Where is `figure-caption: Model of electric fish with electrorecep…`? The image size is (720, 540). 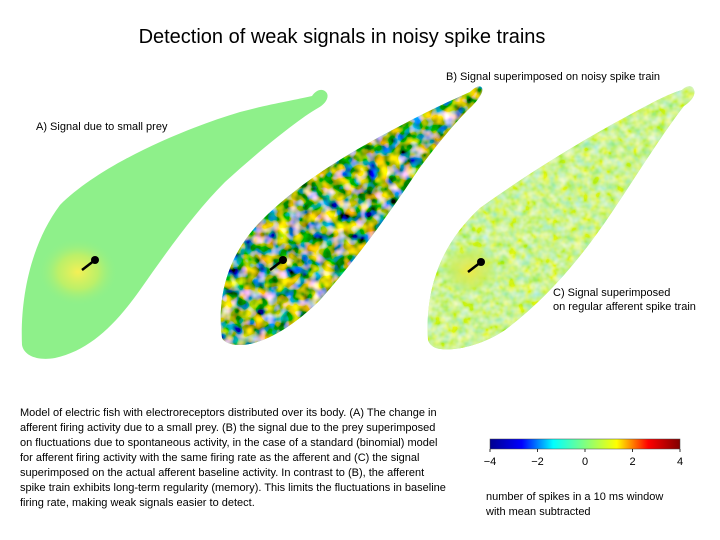
figure-caption: Model of electric fish with electrorecep… is located at coordinates (233, 458).